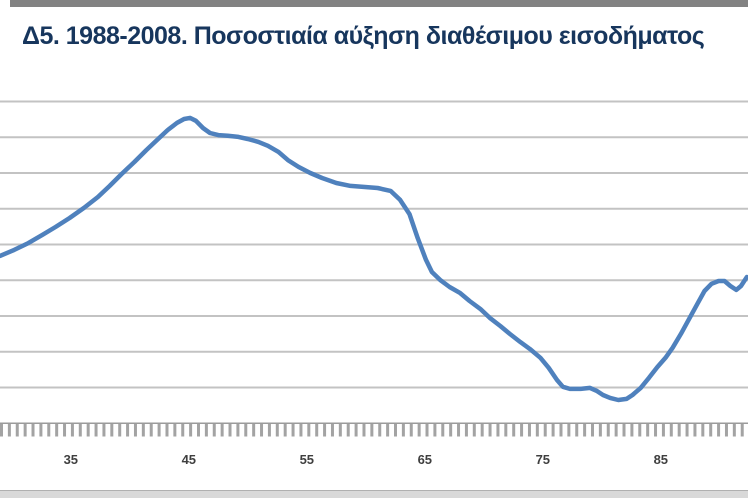 The image size is (748, 498). What do you see at coordinates (543, 459) in the screenshot?
I see `x-axis-label: 75` at bounding box center [543, 459].